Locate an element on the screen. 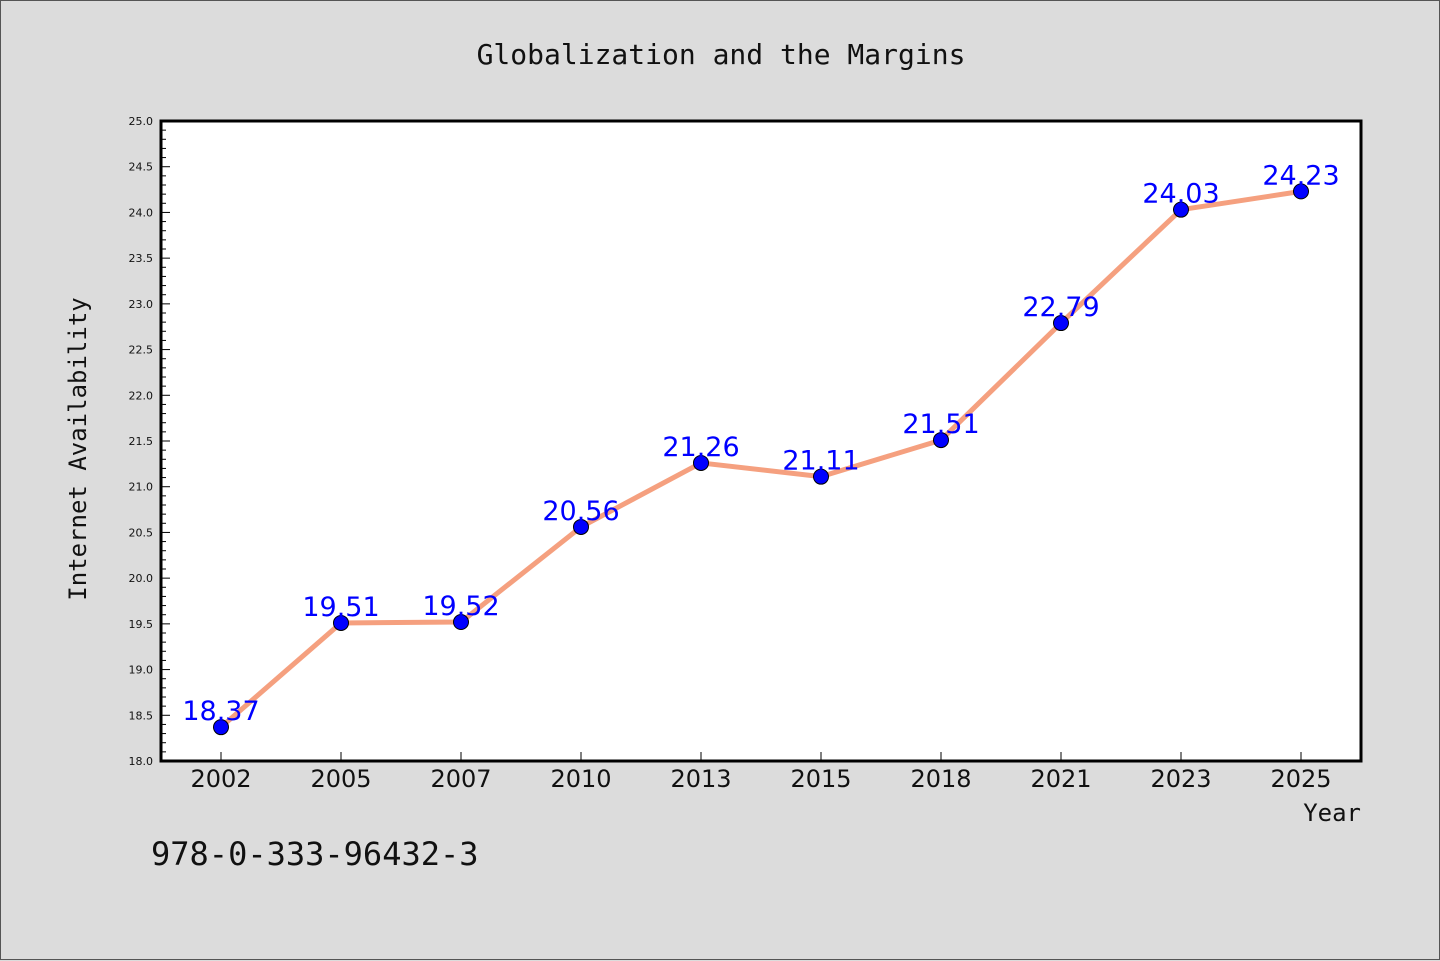 Image resolution: width=1440 pixels, height=961 pixels. y-tick-label: 20.5 is located at coordinates (141, 532).